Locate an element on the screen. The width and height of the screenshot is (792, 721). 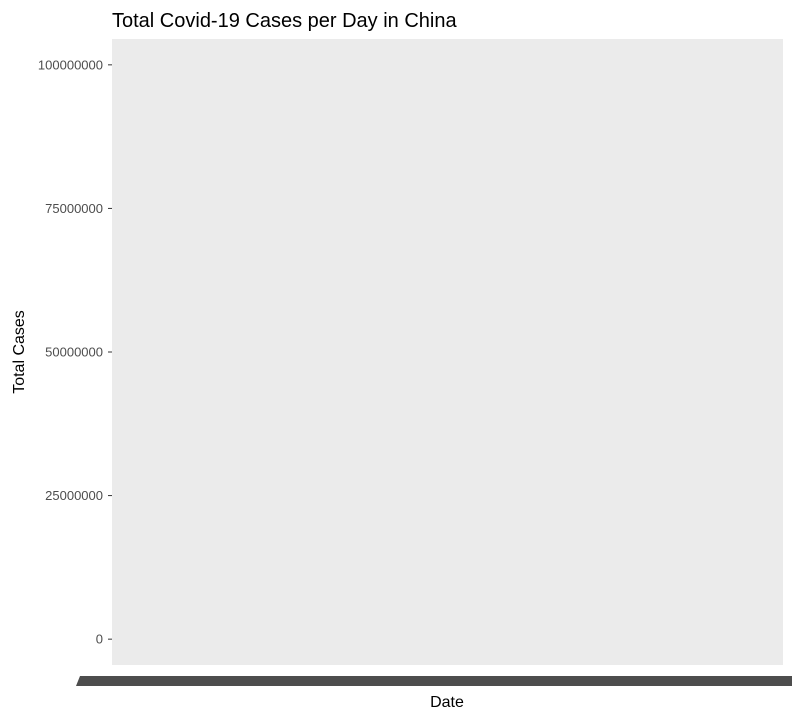
y-axis-tick-labels: 0 25000000 50000000 75000000 100000000 is located at coordinates (70, 351).